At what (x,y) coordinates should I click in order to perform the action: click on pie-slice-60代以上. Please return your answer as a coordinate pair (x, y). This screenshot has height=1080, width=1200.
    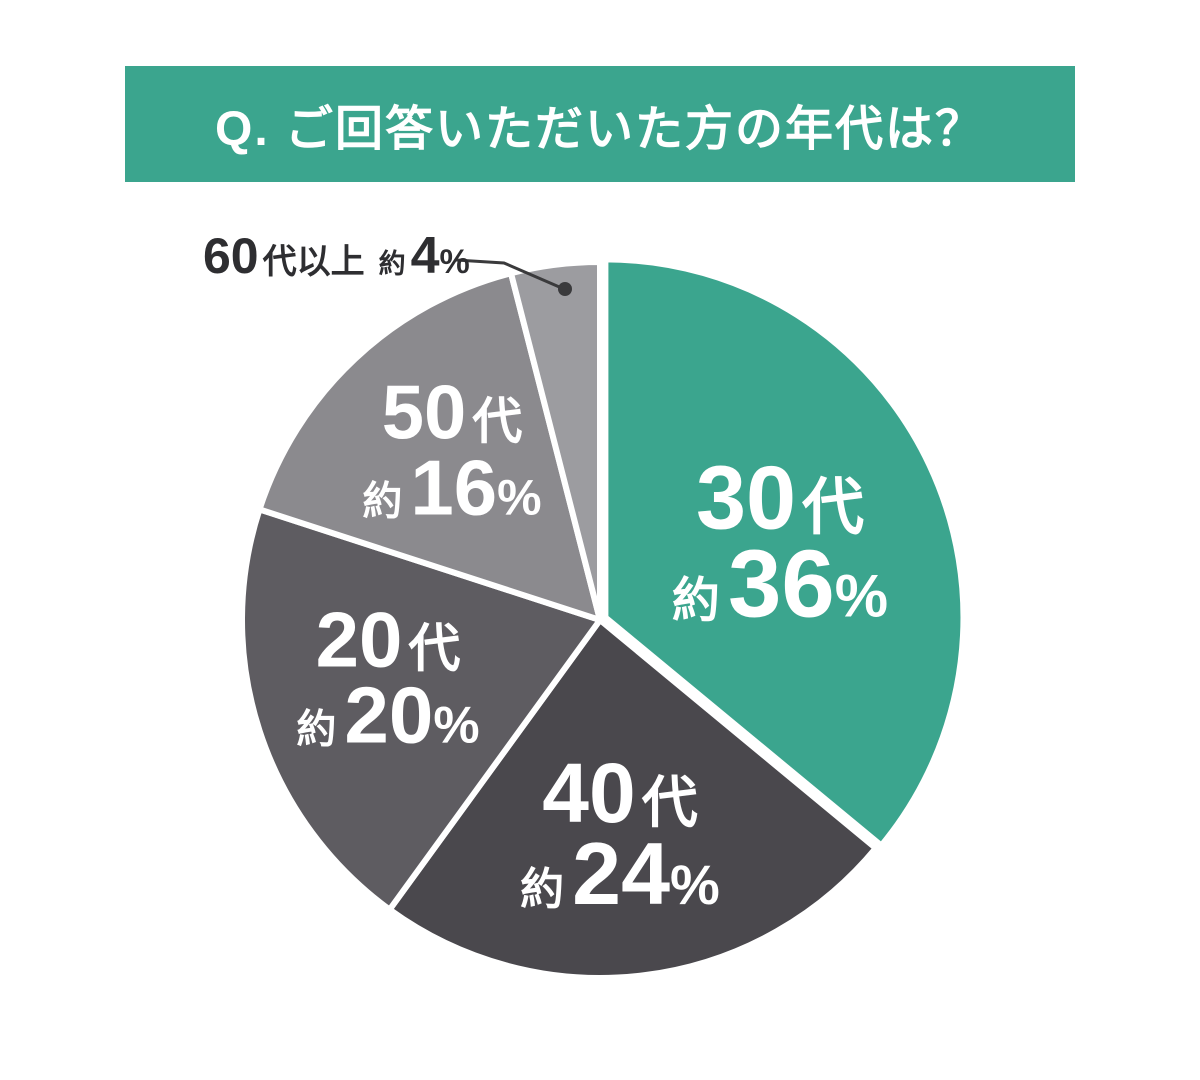
    Looking at the image, I should click on (555, 440).